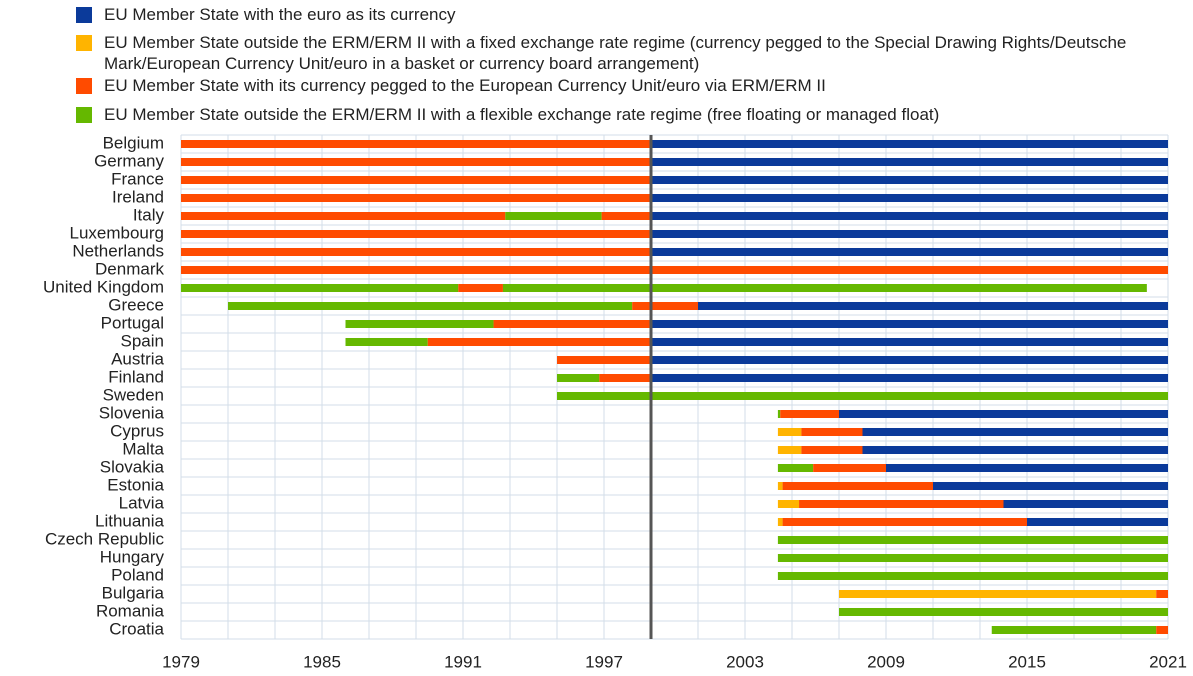 The width and height of the screenshot is (1193, 676). I want to click on x-tick-label: 1979, so click(181, 661).